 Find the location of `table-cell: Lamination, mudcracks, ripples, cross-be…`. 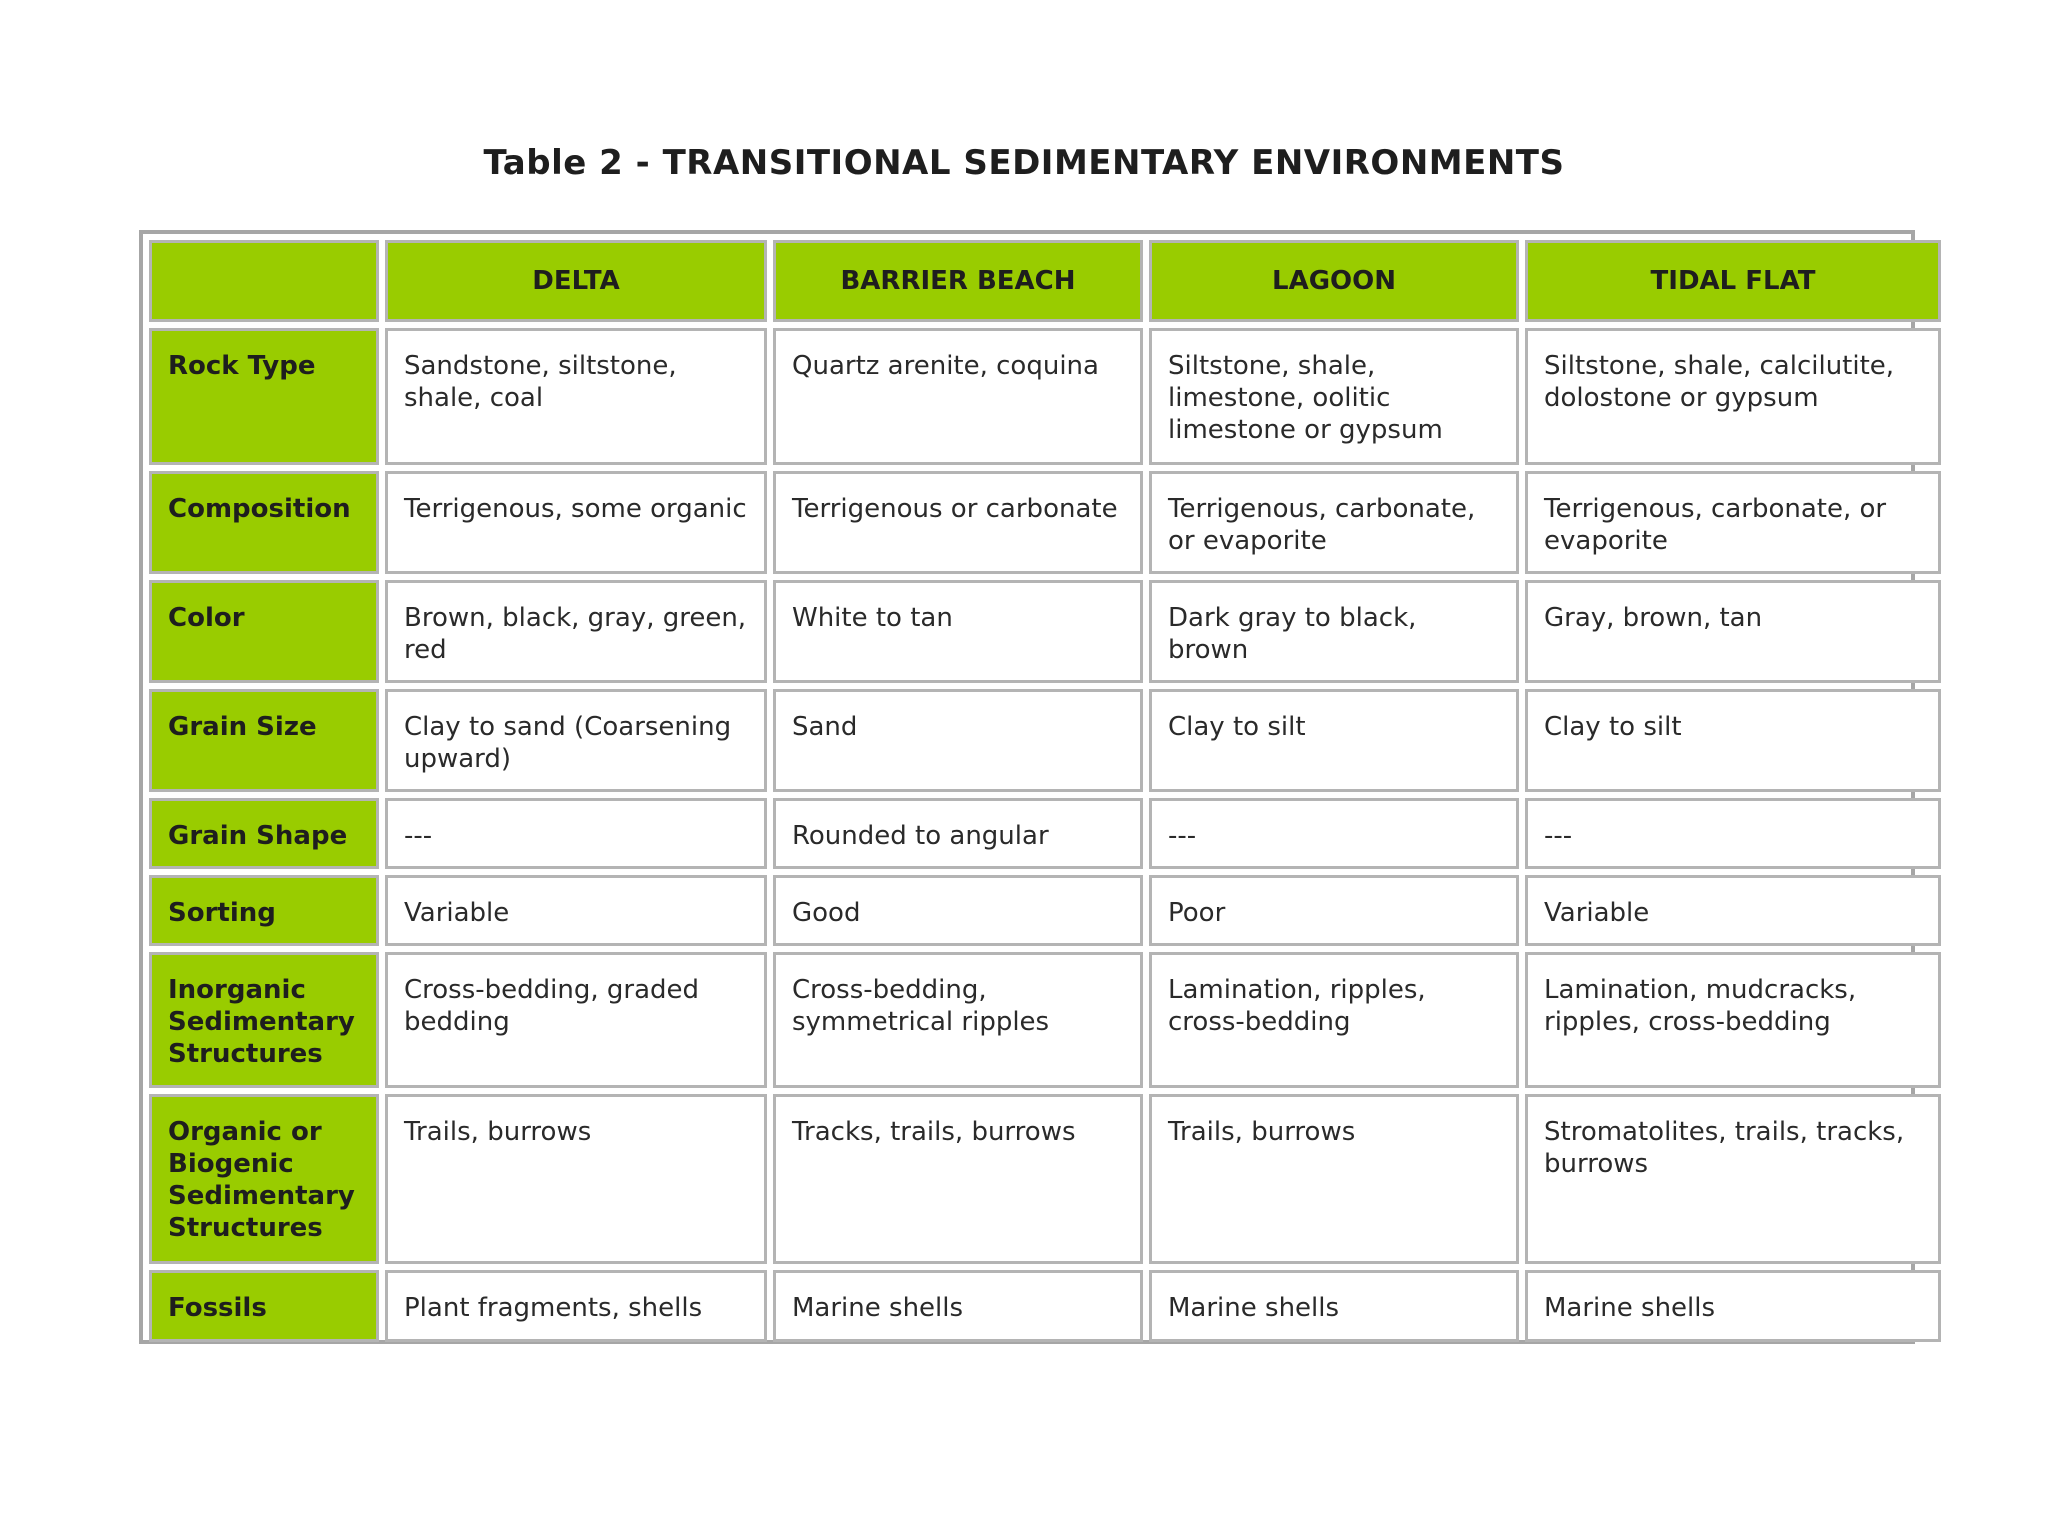

table-cell: Lamination, mudcracks, ripples, cross-be… is located at coordinates (1733, 1020).